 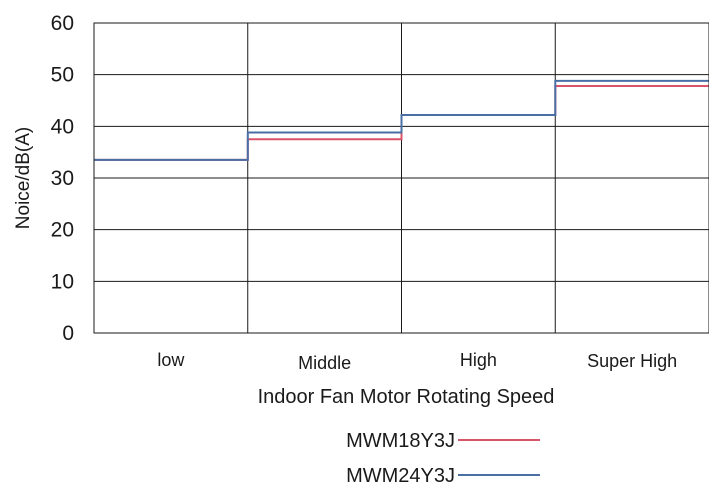 I want to click on y-tick-label: 60, so click(x=62, y=23).